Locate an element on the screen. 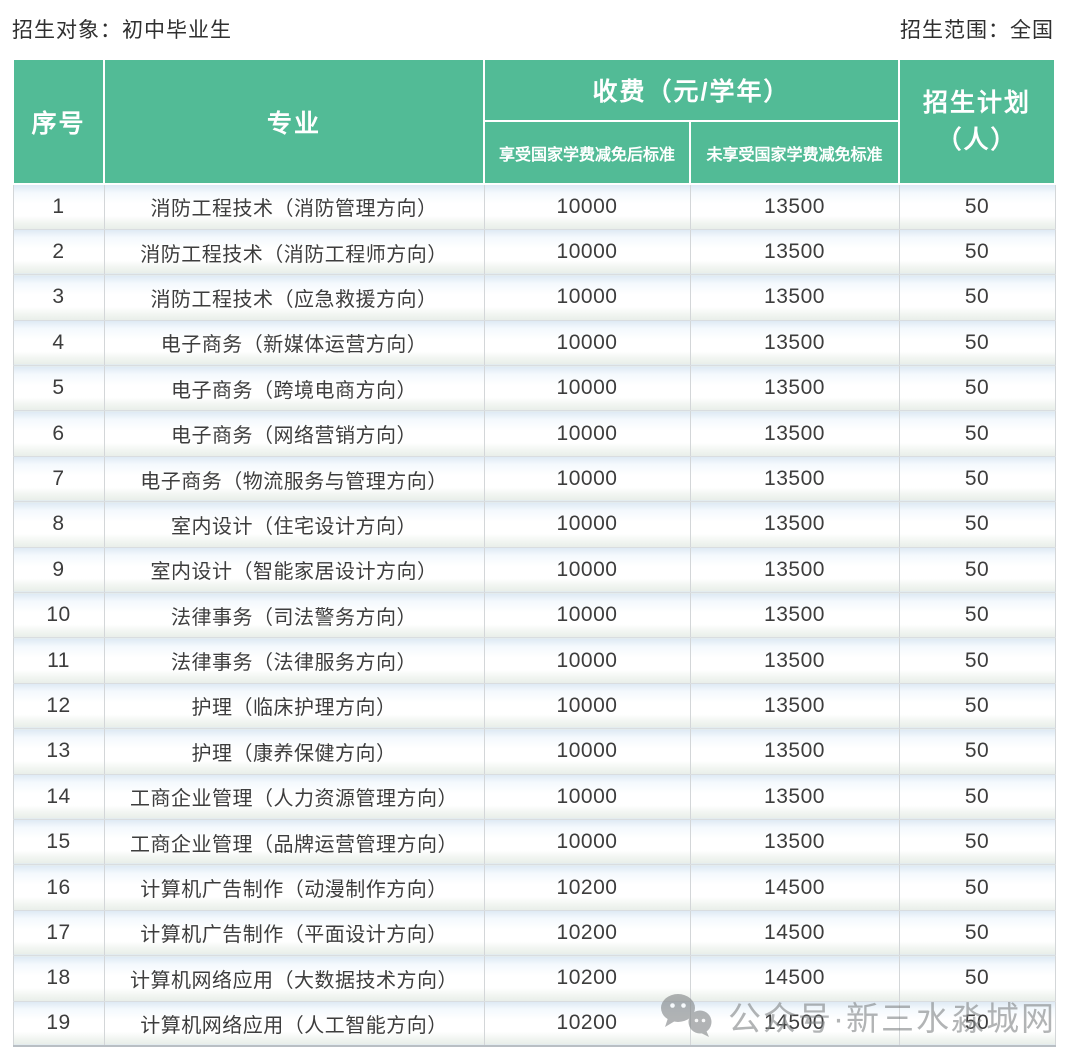 The image size is (1080, 1056). major-cell: 护理（康养保健方向） is located at coordinates (294, 751).